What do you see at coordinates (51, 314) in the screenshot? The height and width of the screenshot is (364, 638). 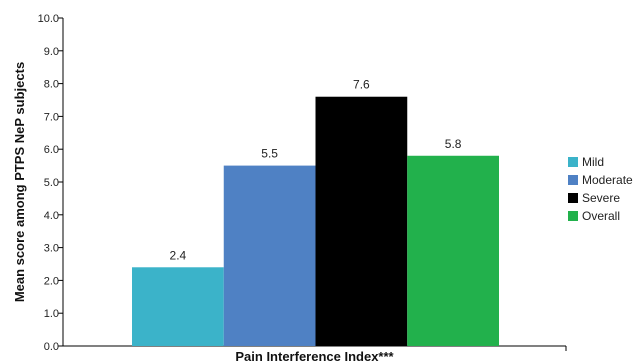 I see `y-tick-label: 1.0` at bounding box center [51, 314].